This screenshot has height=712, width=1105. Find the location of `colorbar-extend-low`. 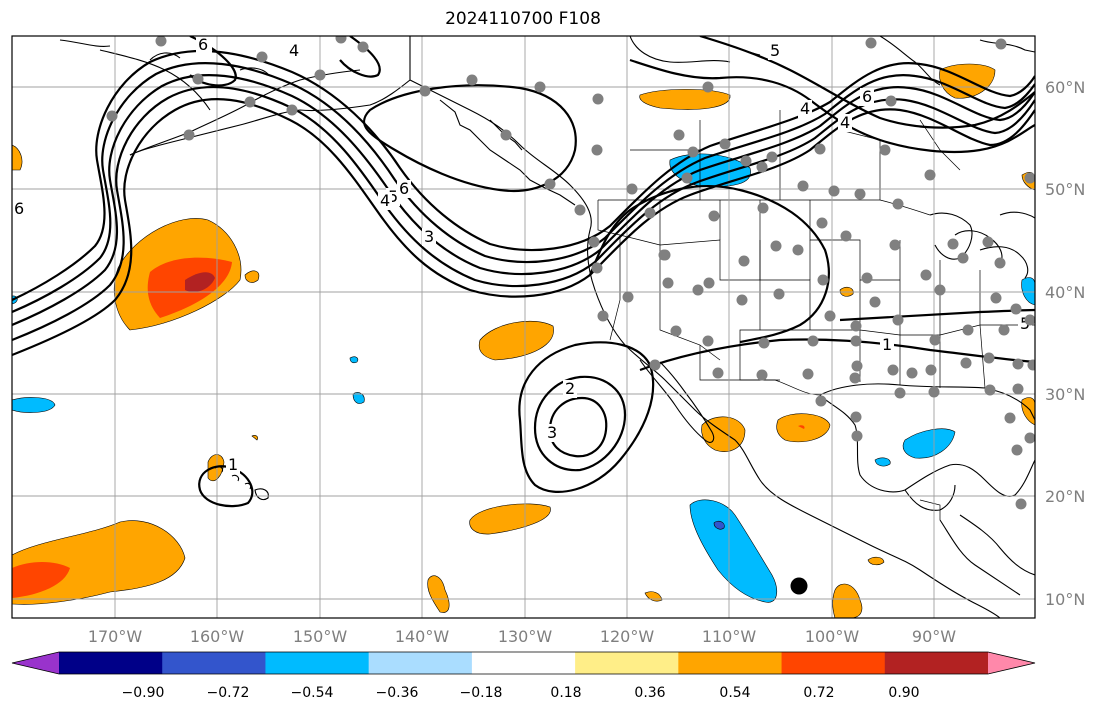

colorbar-extend-low is located at coordinates (35, 663).